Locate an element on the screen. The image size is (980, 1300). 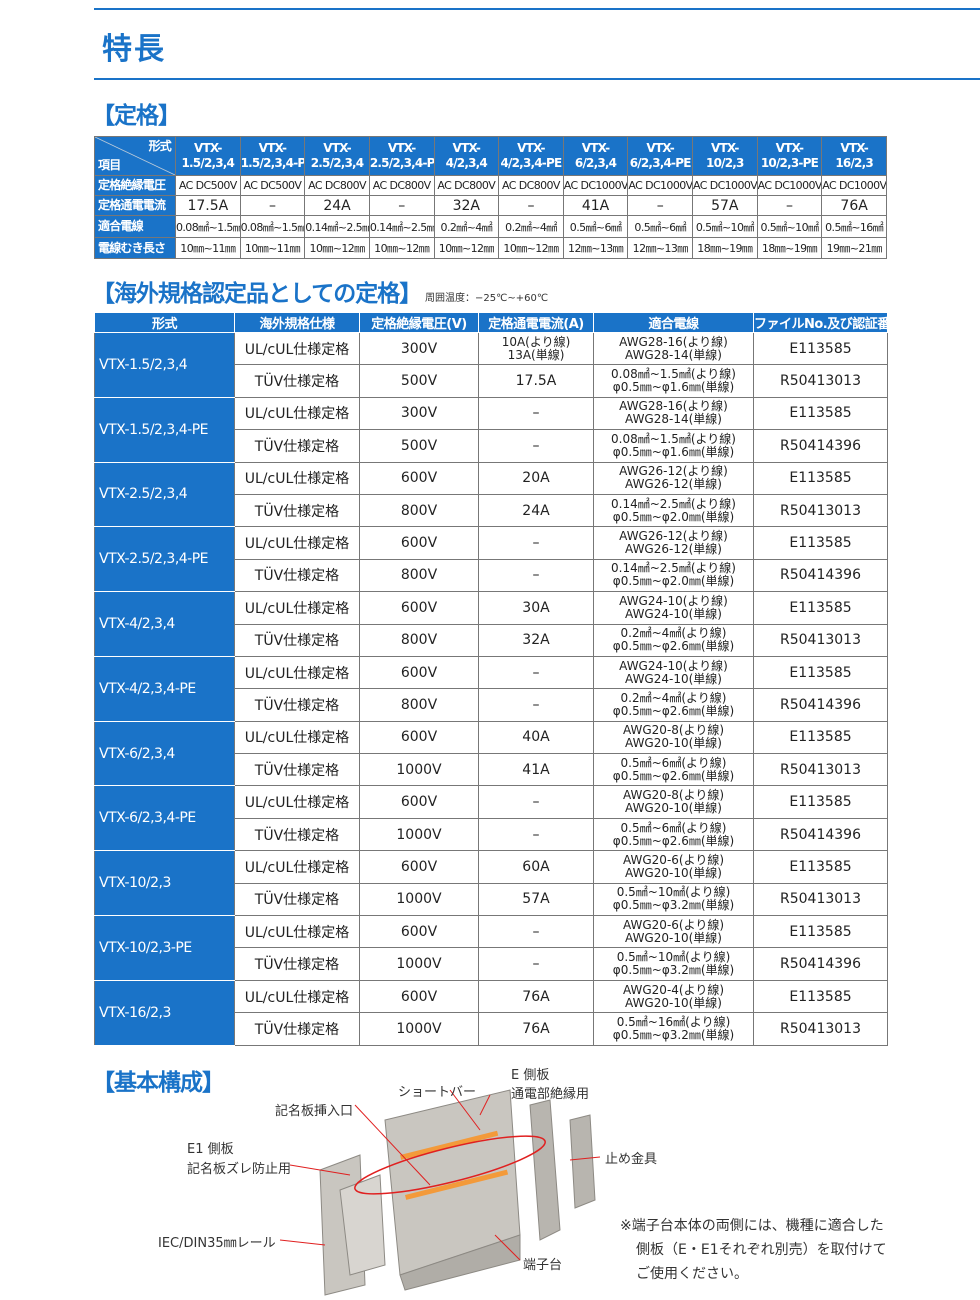
wire-cell: 0.14㎟~2.5㎟(より線) φ0.5㎜~φ2.0㎜(単線) is located at coordinates (673, 575).